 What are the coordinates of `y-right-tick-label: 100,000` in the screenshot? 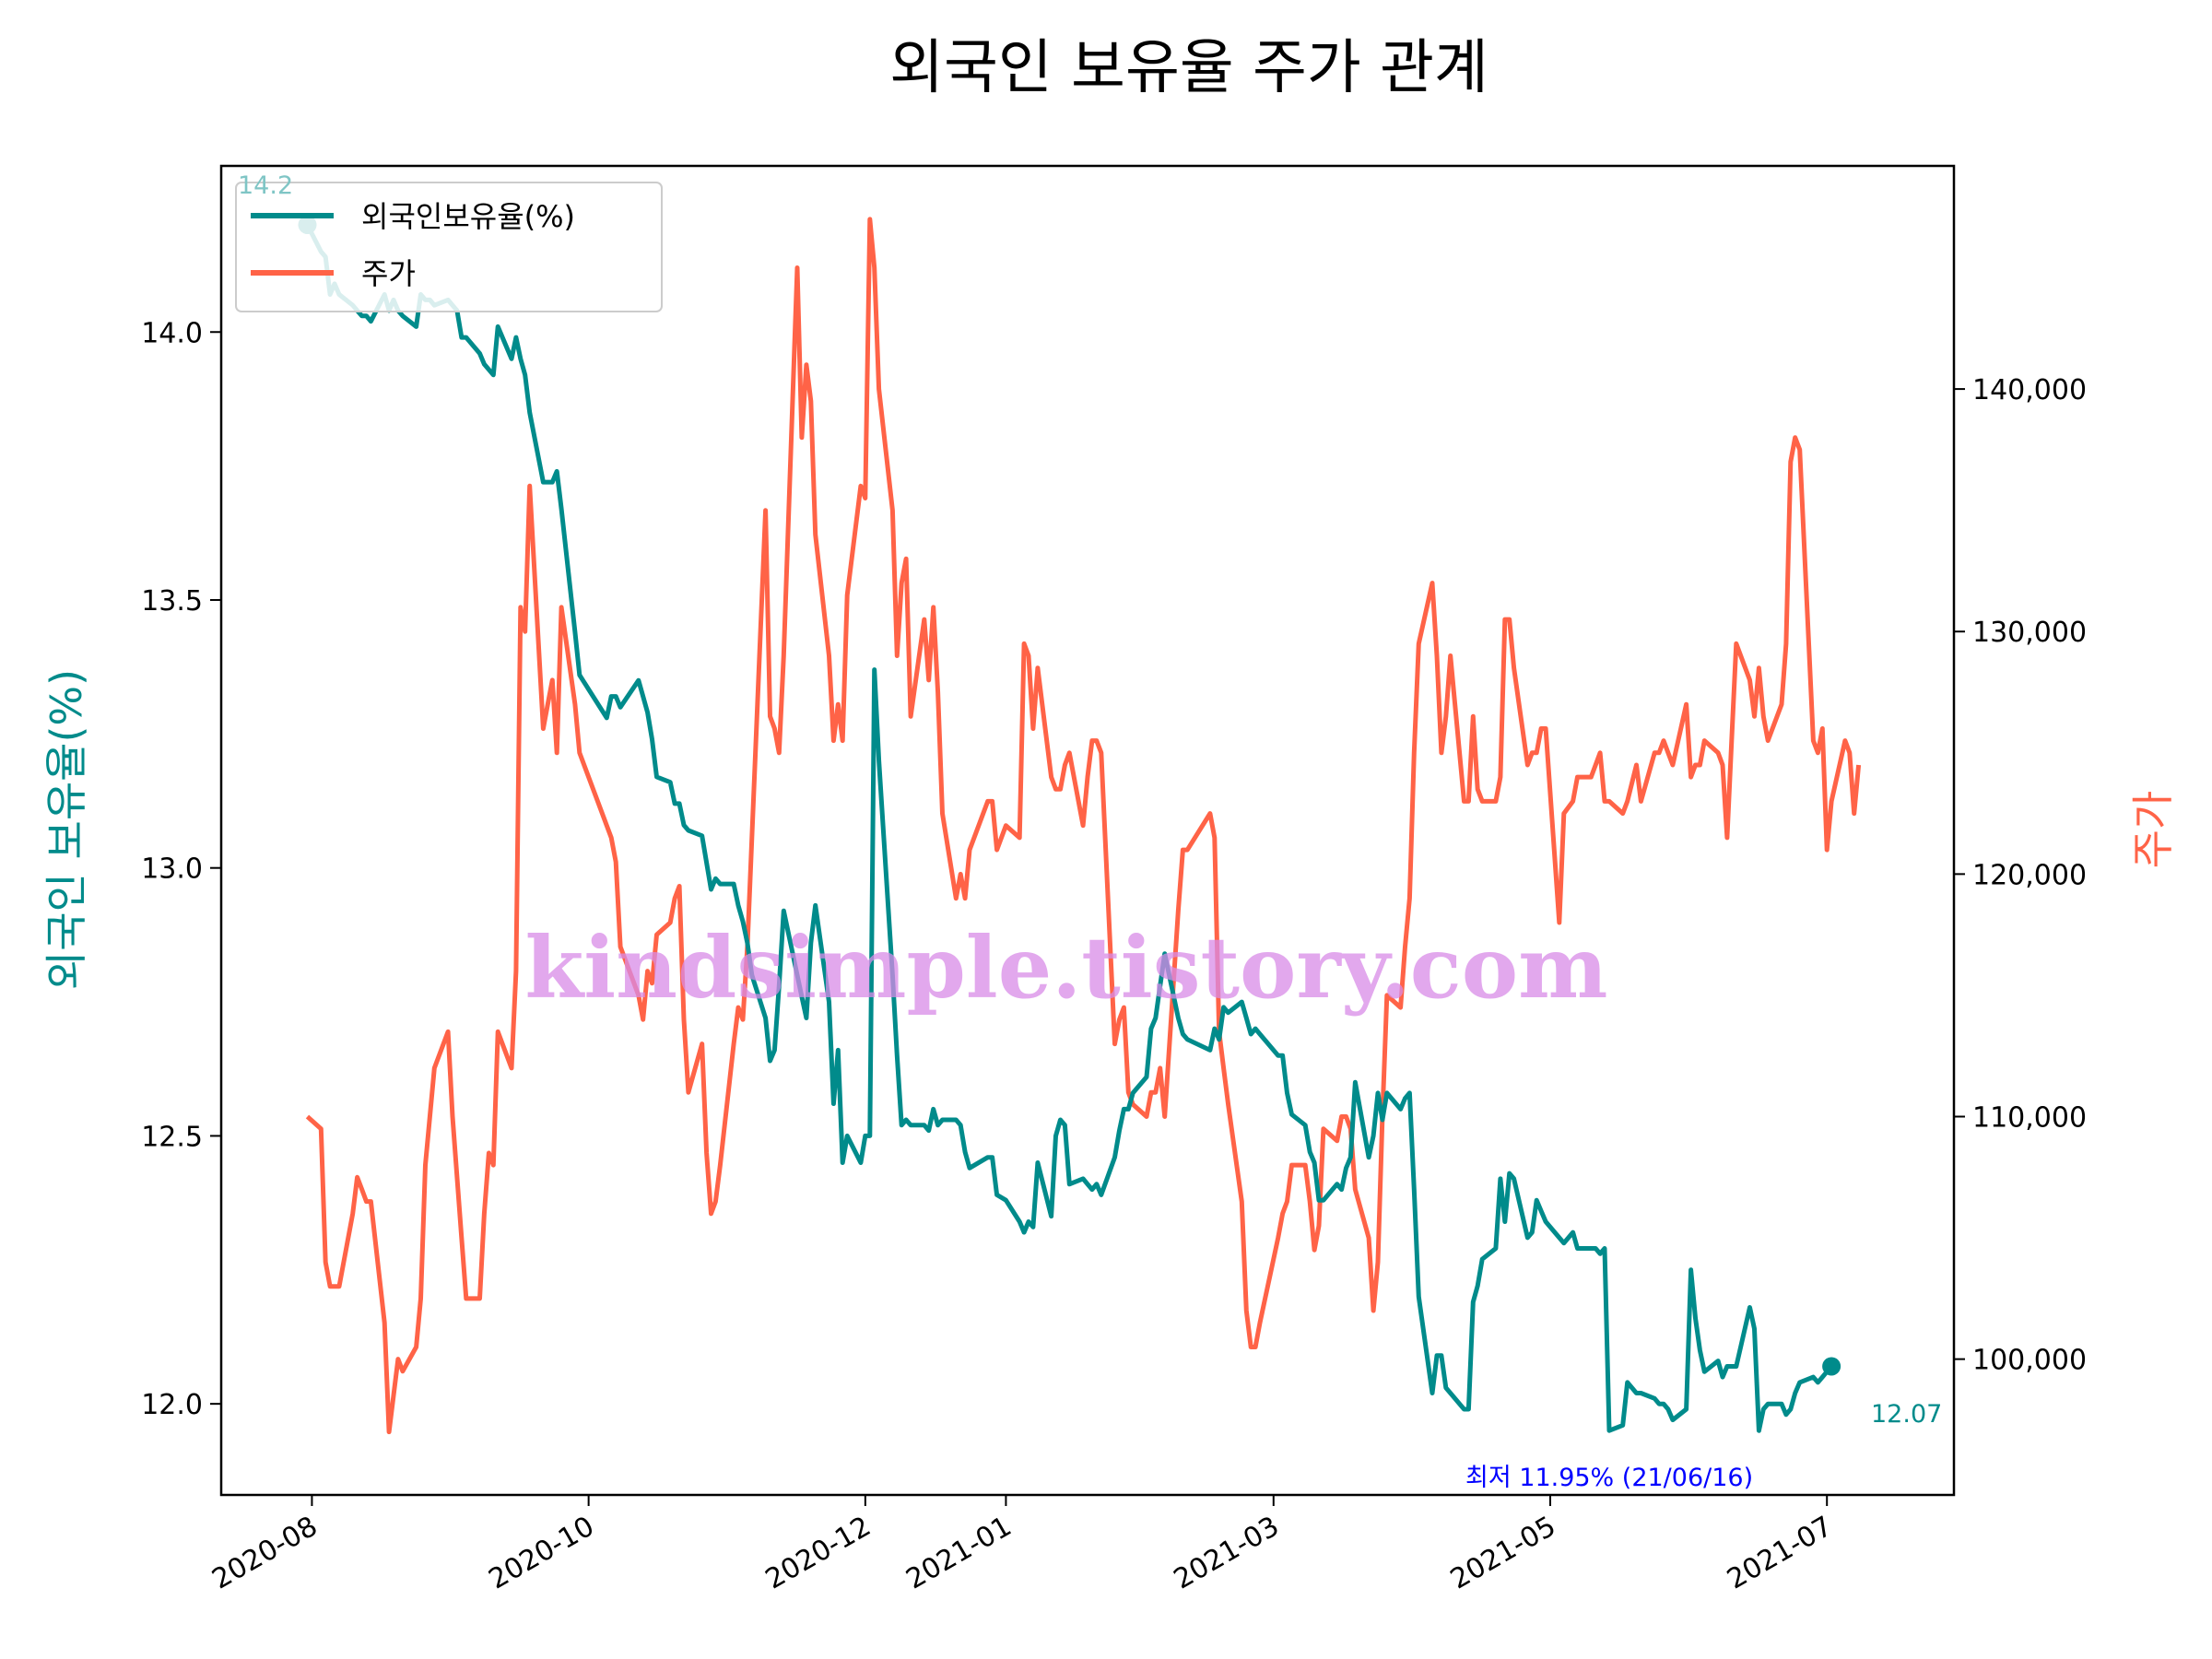 It's located at (2029, 1361).